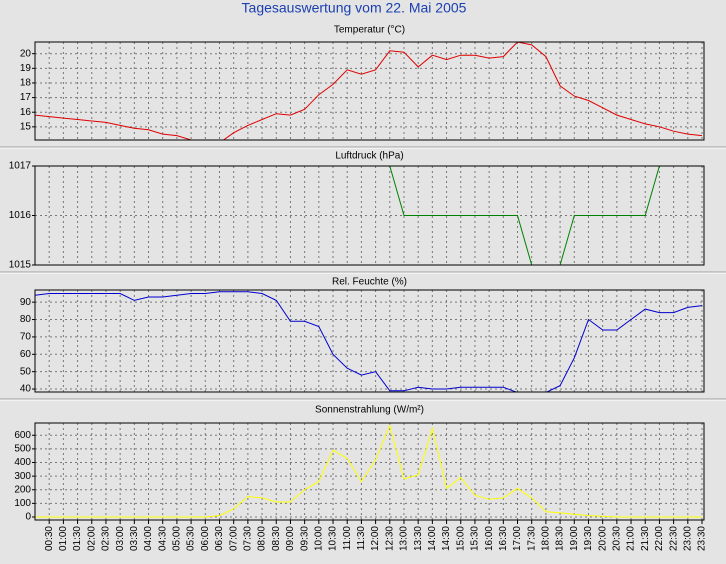  Describe the element at coordinates (389, 538) in the screenshot. I see `x-tick-label: 12:30` at that location.